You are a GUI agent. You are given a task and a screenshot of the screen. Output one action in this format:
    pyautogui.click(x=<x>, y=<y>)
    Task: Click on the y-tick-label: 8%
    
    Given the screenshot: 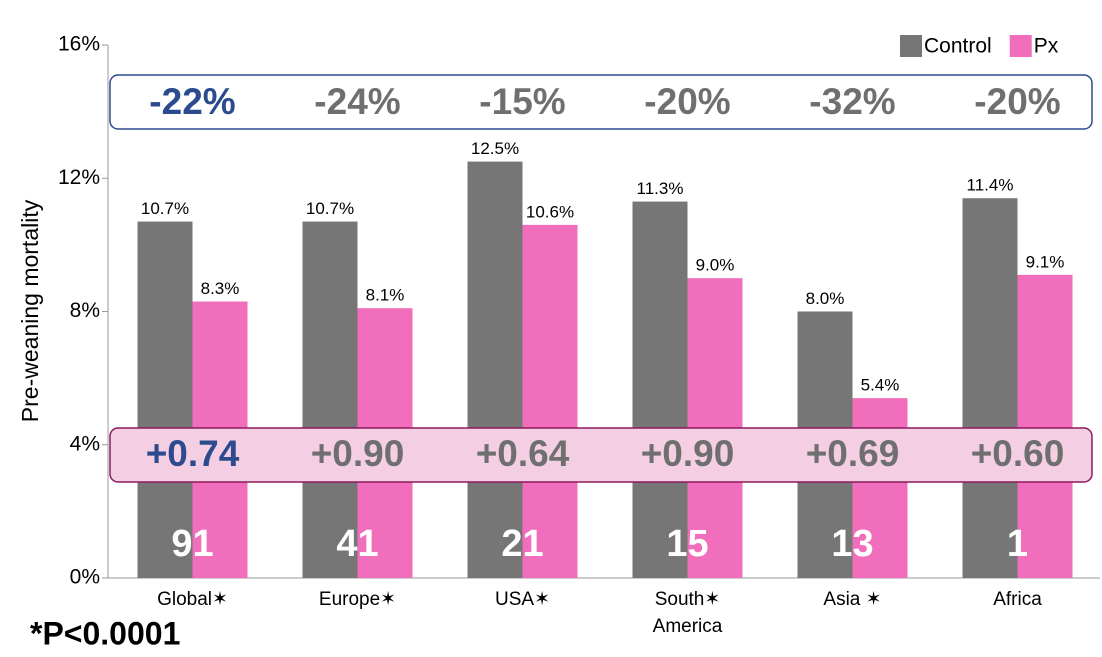 What is the action you would take?
    pyautogui.click(x=85, y=310)
    